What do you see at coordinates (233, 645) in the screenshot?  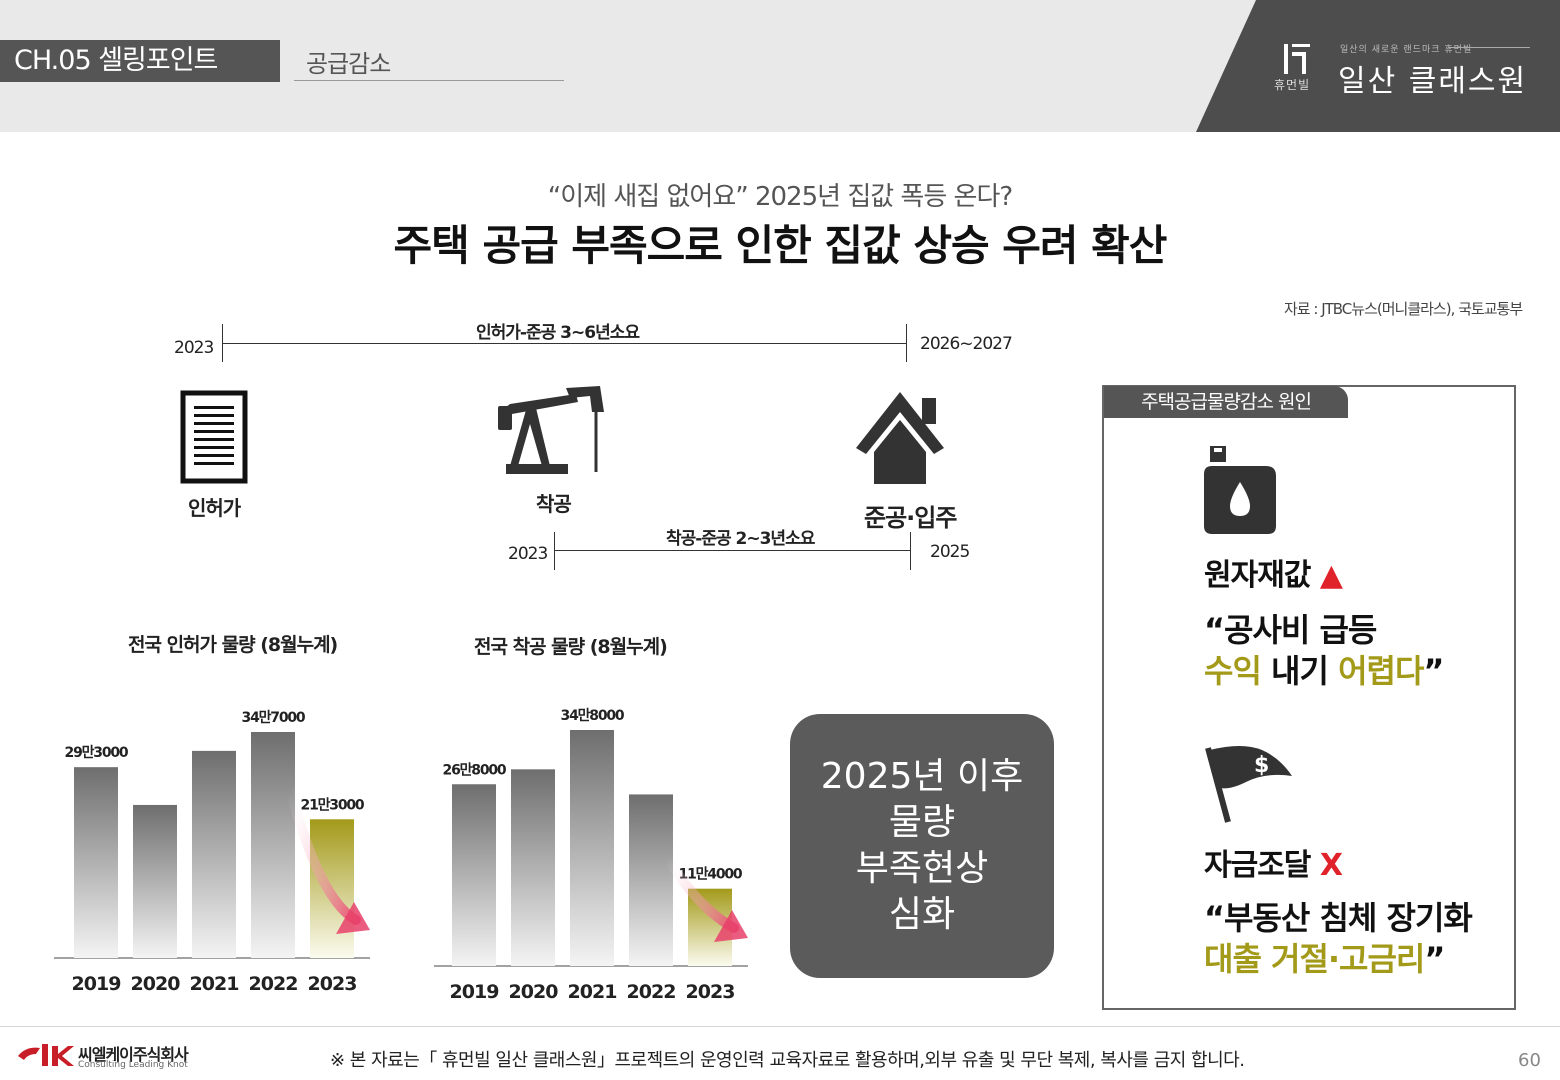 I see `chart1-title: 전국 인허가 물량 (8월누계)` at bounding box center [233, 645].